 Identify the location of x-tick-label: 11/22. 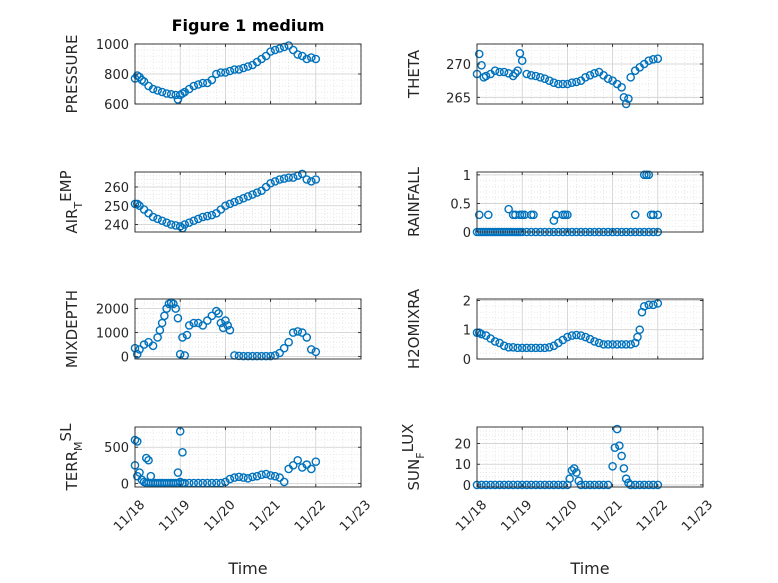
(652, 516).